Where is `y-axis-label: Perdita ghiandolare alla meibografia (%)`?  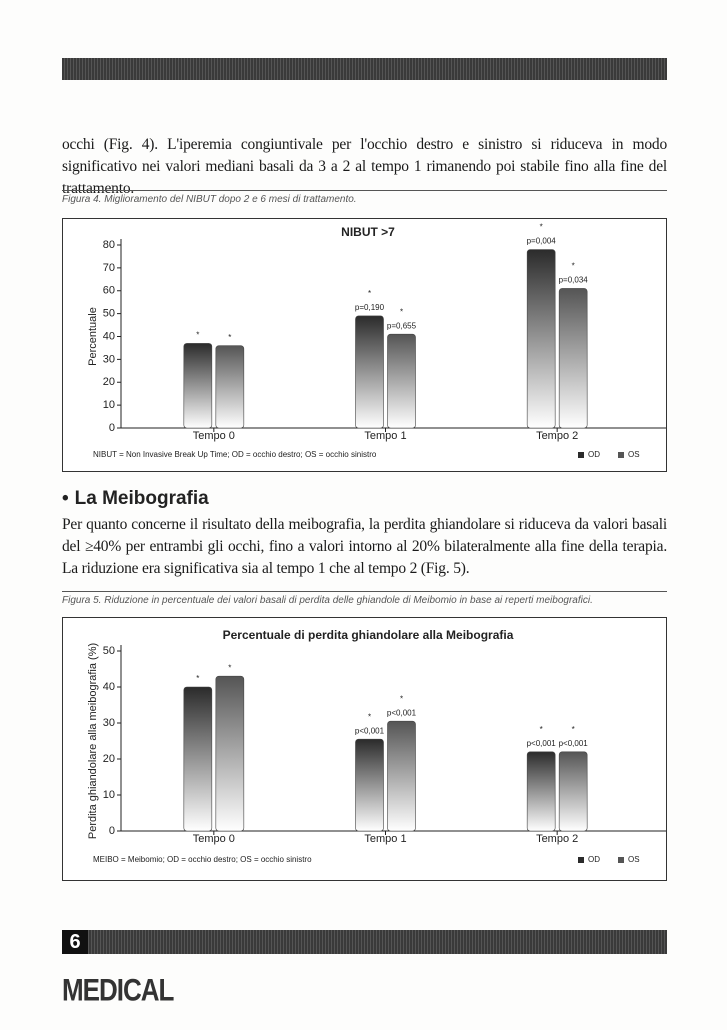 y-axis-label: Perdita ghiandolare alla meibografia (%) is located at coordinates (93, 741).